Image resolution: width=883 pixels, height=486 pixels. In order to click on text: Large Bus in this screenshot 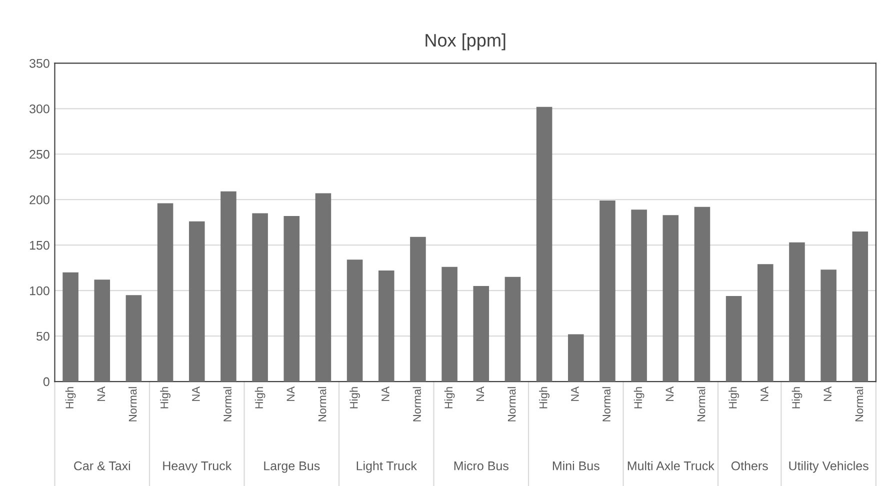, I will do `click(292, 467)`.